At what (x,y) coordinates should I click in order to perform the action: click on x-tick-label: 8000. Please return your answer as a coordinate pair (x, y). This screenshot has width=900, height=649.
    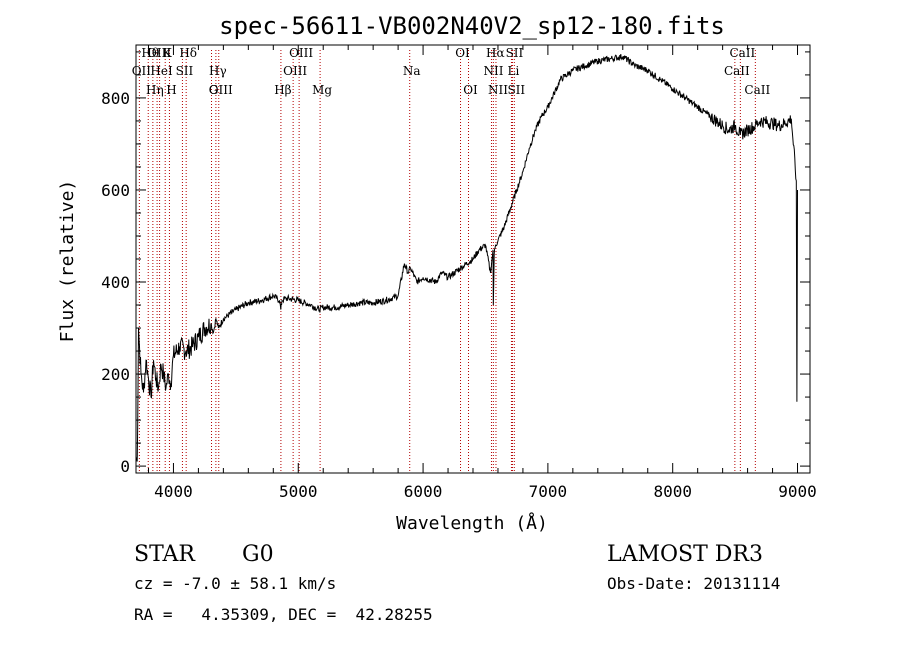
    Looking at the image, I should click on (672, 491).